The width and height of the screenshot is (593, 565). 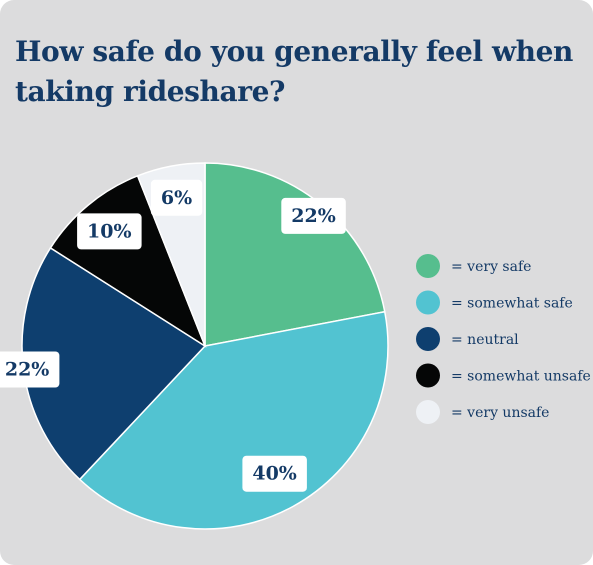 I want to click on pct-label-text-very-unsafe: 6%, so click(x=176, y=198).